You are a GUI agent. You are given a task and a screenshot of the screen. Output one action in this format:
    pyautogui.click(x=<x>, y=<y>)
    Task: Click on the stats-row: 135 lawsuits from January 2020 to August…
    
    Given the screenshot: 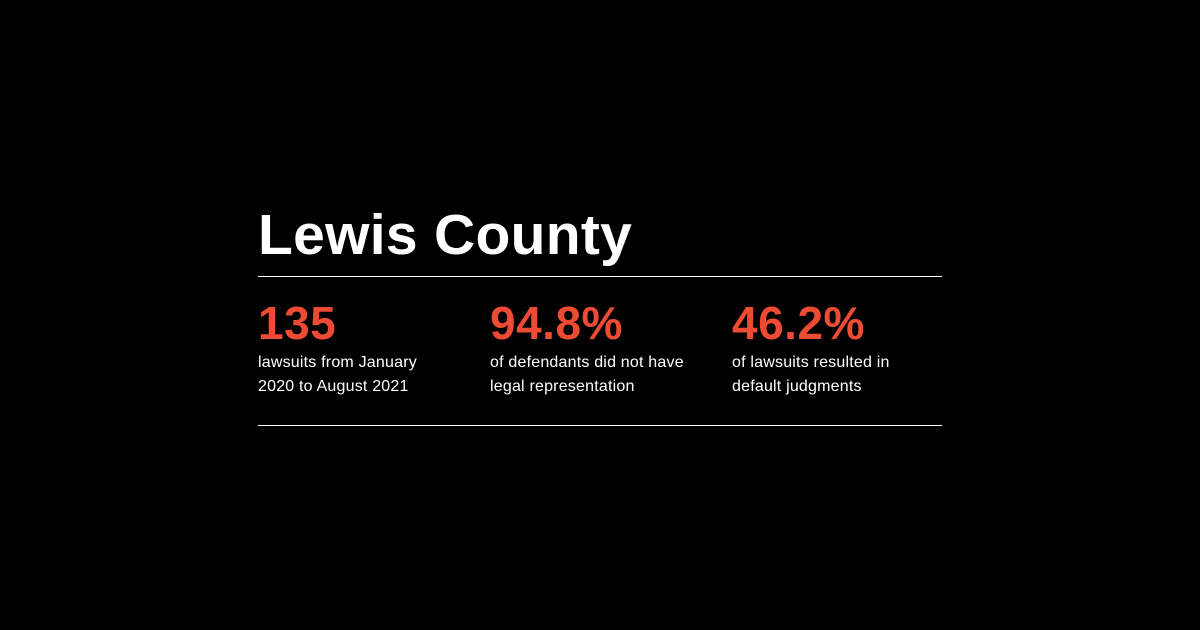 What is the action you would take?
    pyautogui.click(x=600, y=351)
    